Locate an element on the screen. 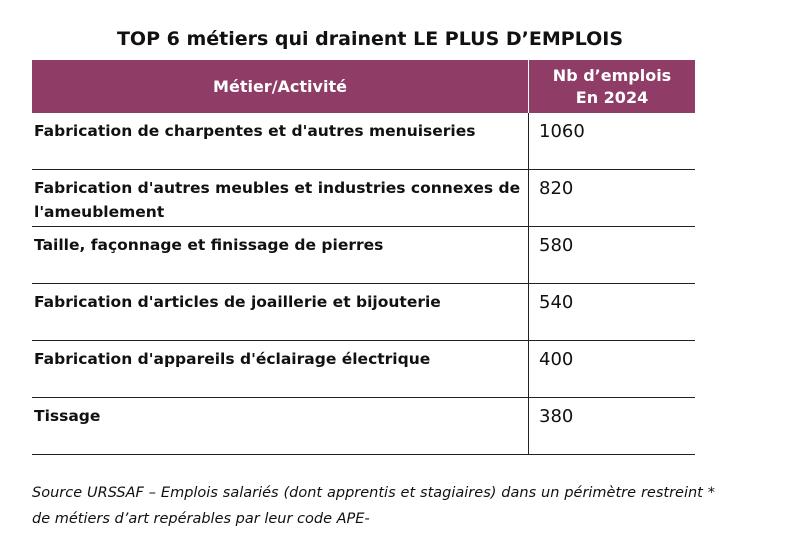  count-cell: 1060 is located at coordinates (562, 131).